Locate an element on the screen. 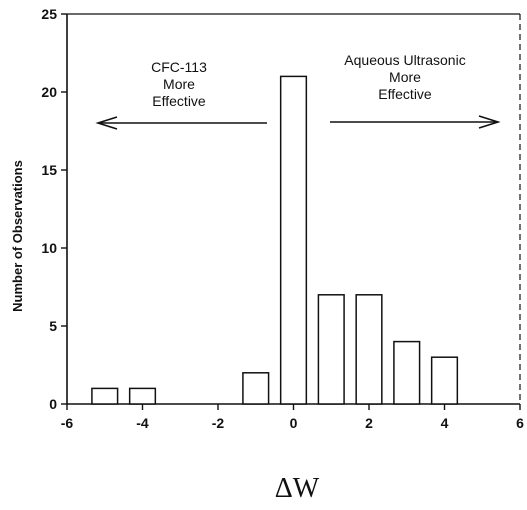 The width and height of the screenshot is (527, 510). annotation-left-line-1: CFC-113 is located at coordinates (179, 67).